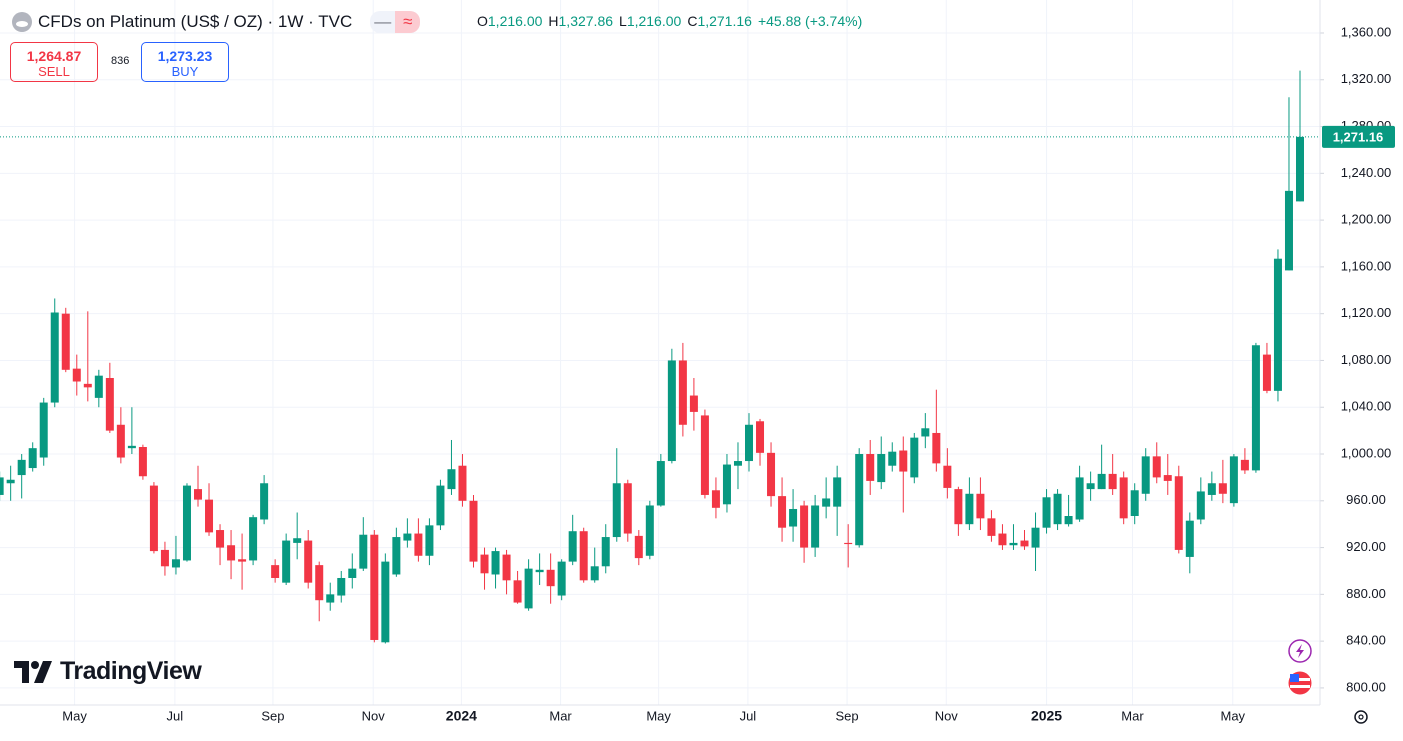 Image resolution: width=1403 pixels, height=741 pixels. What do you see at coordinates (1366, 312) in the screenshot?
I see `y-tick-label: 1,120.00` at bounding box center [1366, 312].